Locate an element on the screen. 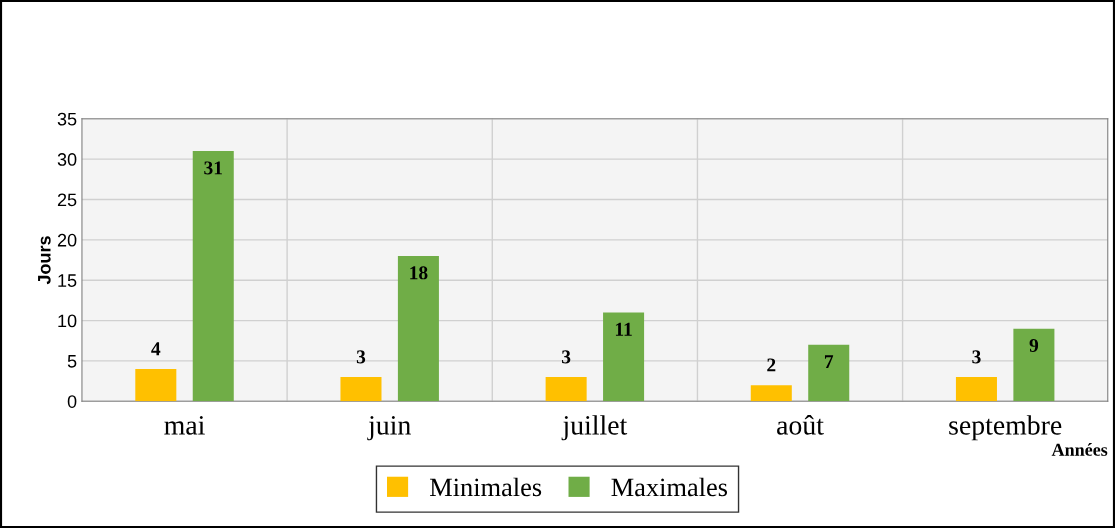  data-label: 2 is located at coordinates (771, 365).